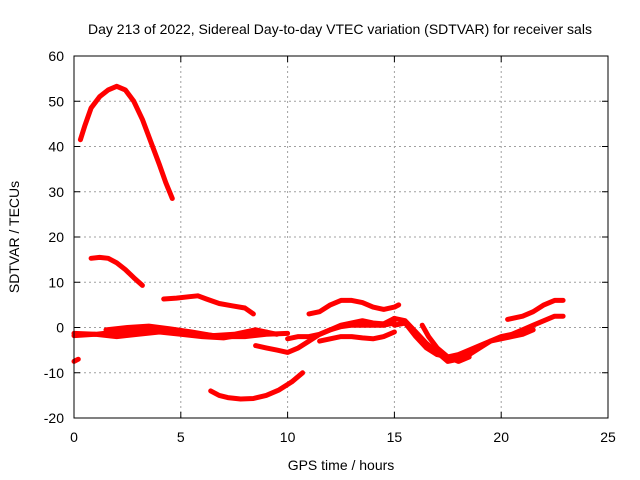 The width and height of the screenshot is (640, 480). Describe the element at coordinates (54, 418) in the screenshot. I see `y-tick-label: -20` at that location.